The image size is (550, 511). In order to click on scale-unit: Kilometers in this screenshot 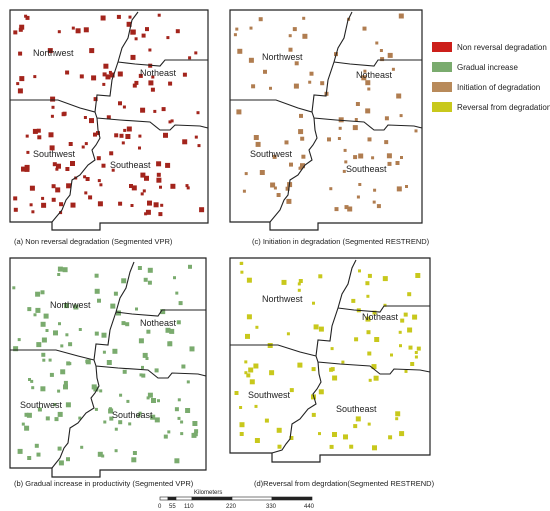, I will do `click(208, 493)`.